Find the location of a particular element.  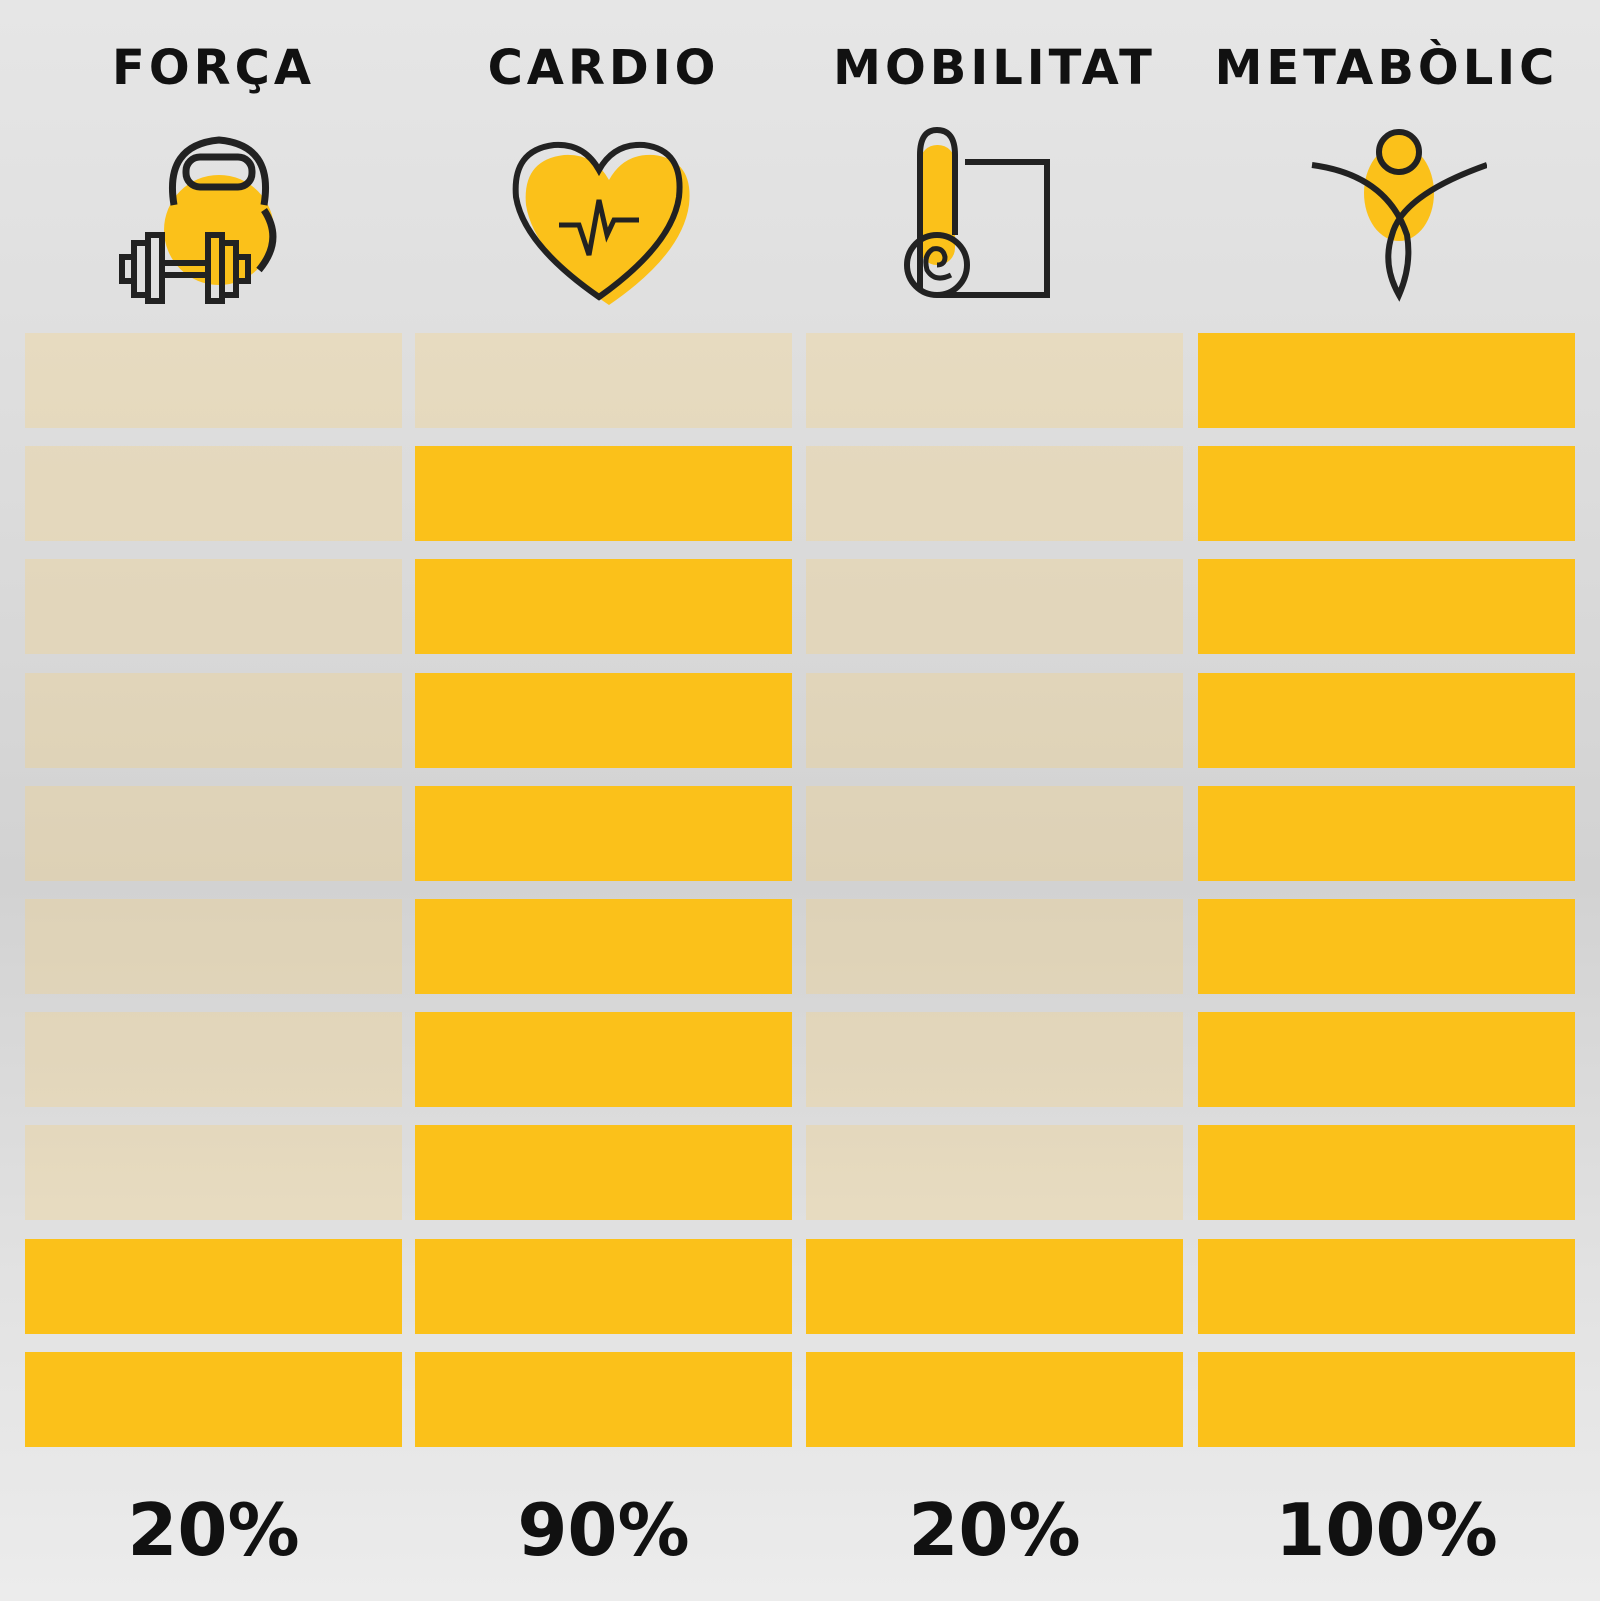

category-label: METABÒLIC is located at coordinates (1386, 68).